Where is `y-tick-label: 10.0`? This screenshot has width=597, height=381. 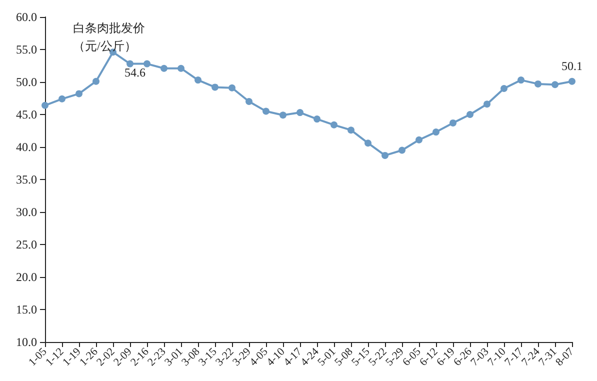
y-tick-label: 10.0 is located at coordinates (26, 342).